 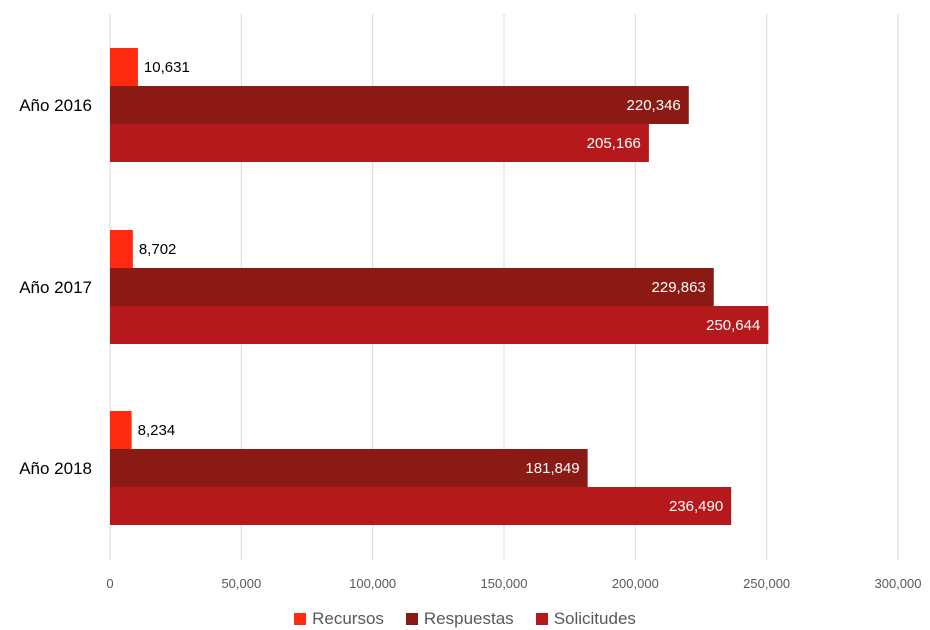 I want to click on legend-swatch-respuestas, so click(x=411, y=619).